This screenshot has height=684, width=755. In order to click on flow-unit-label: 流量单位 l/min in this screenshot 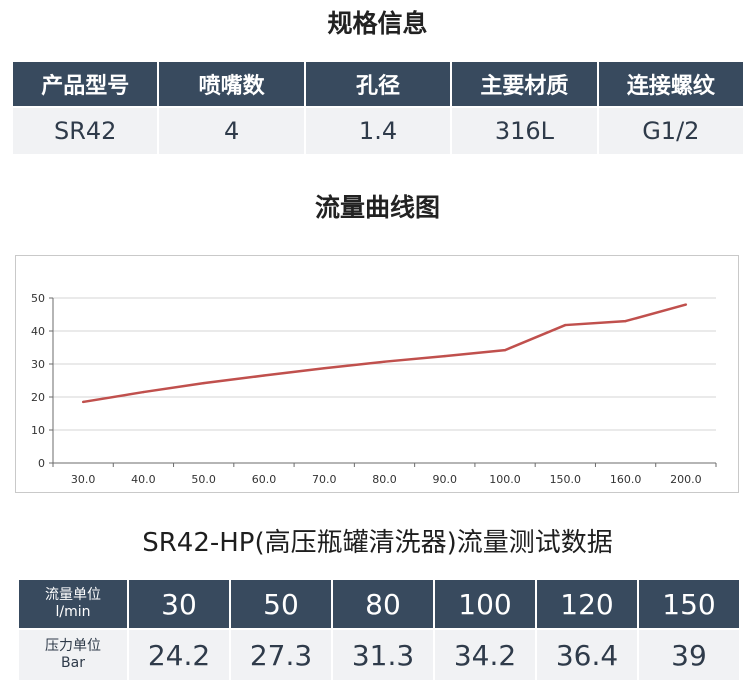, I will do `click(73, 604)`.